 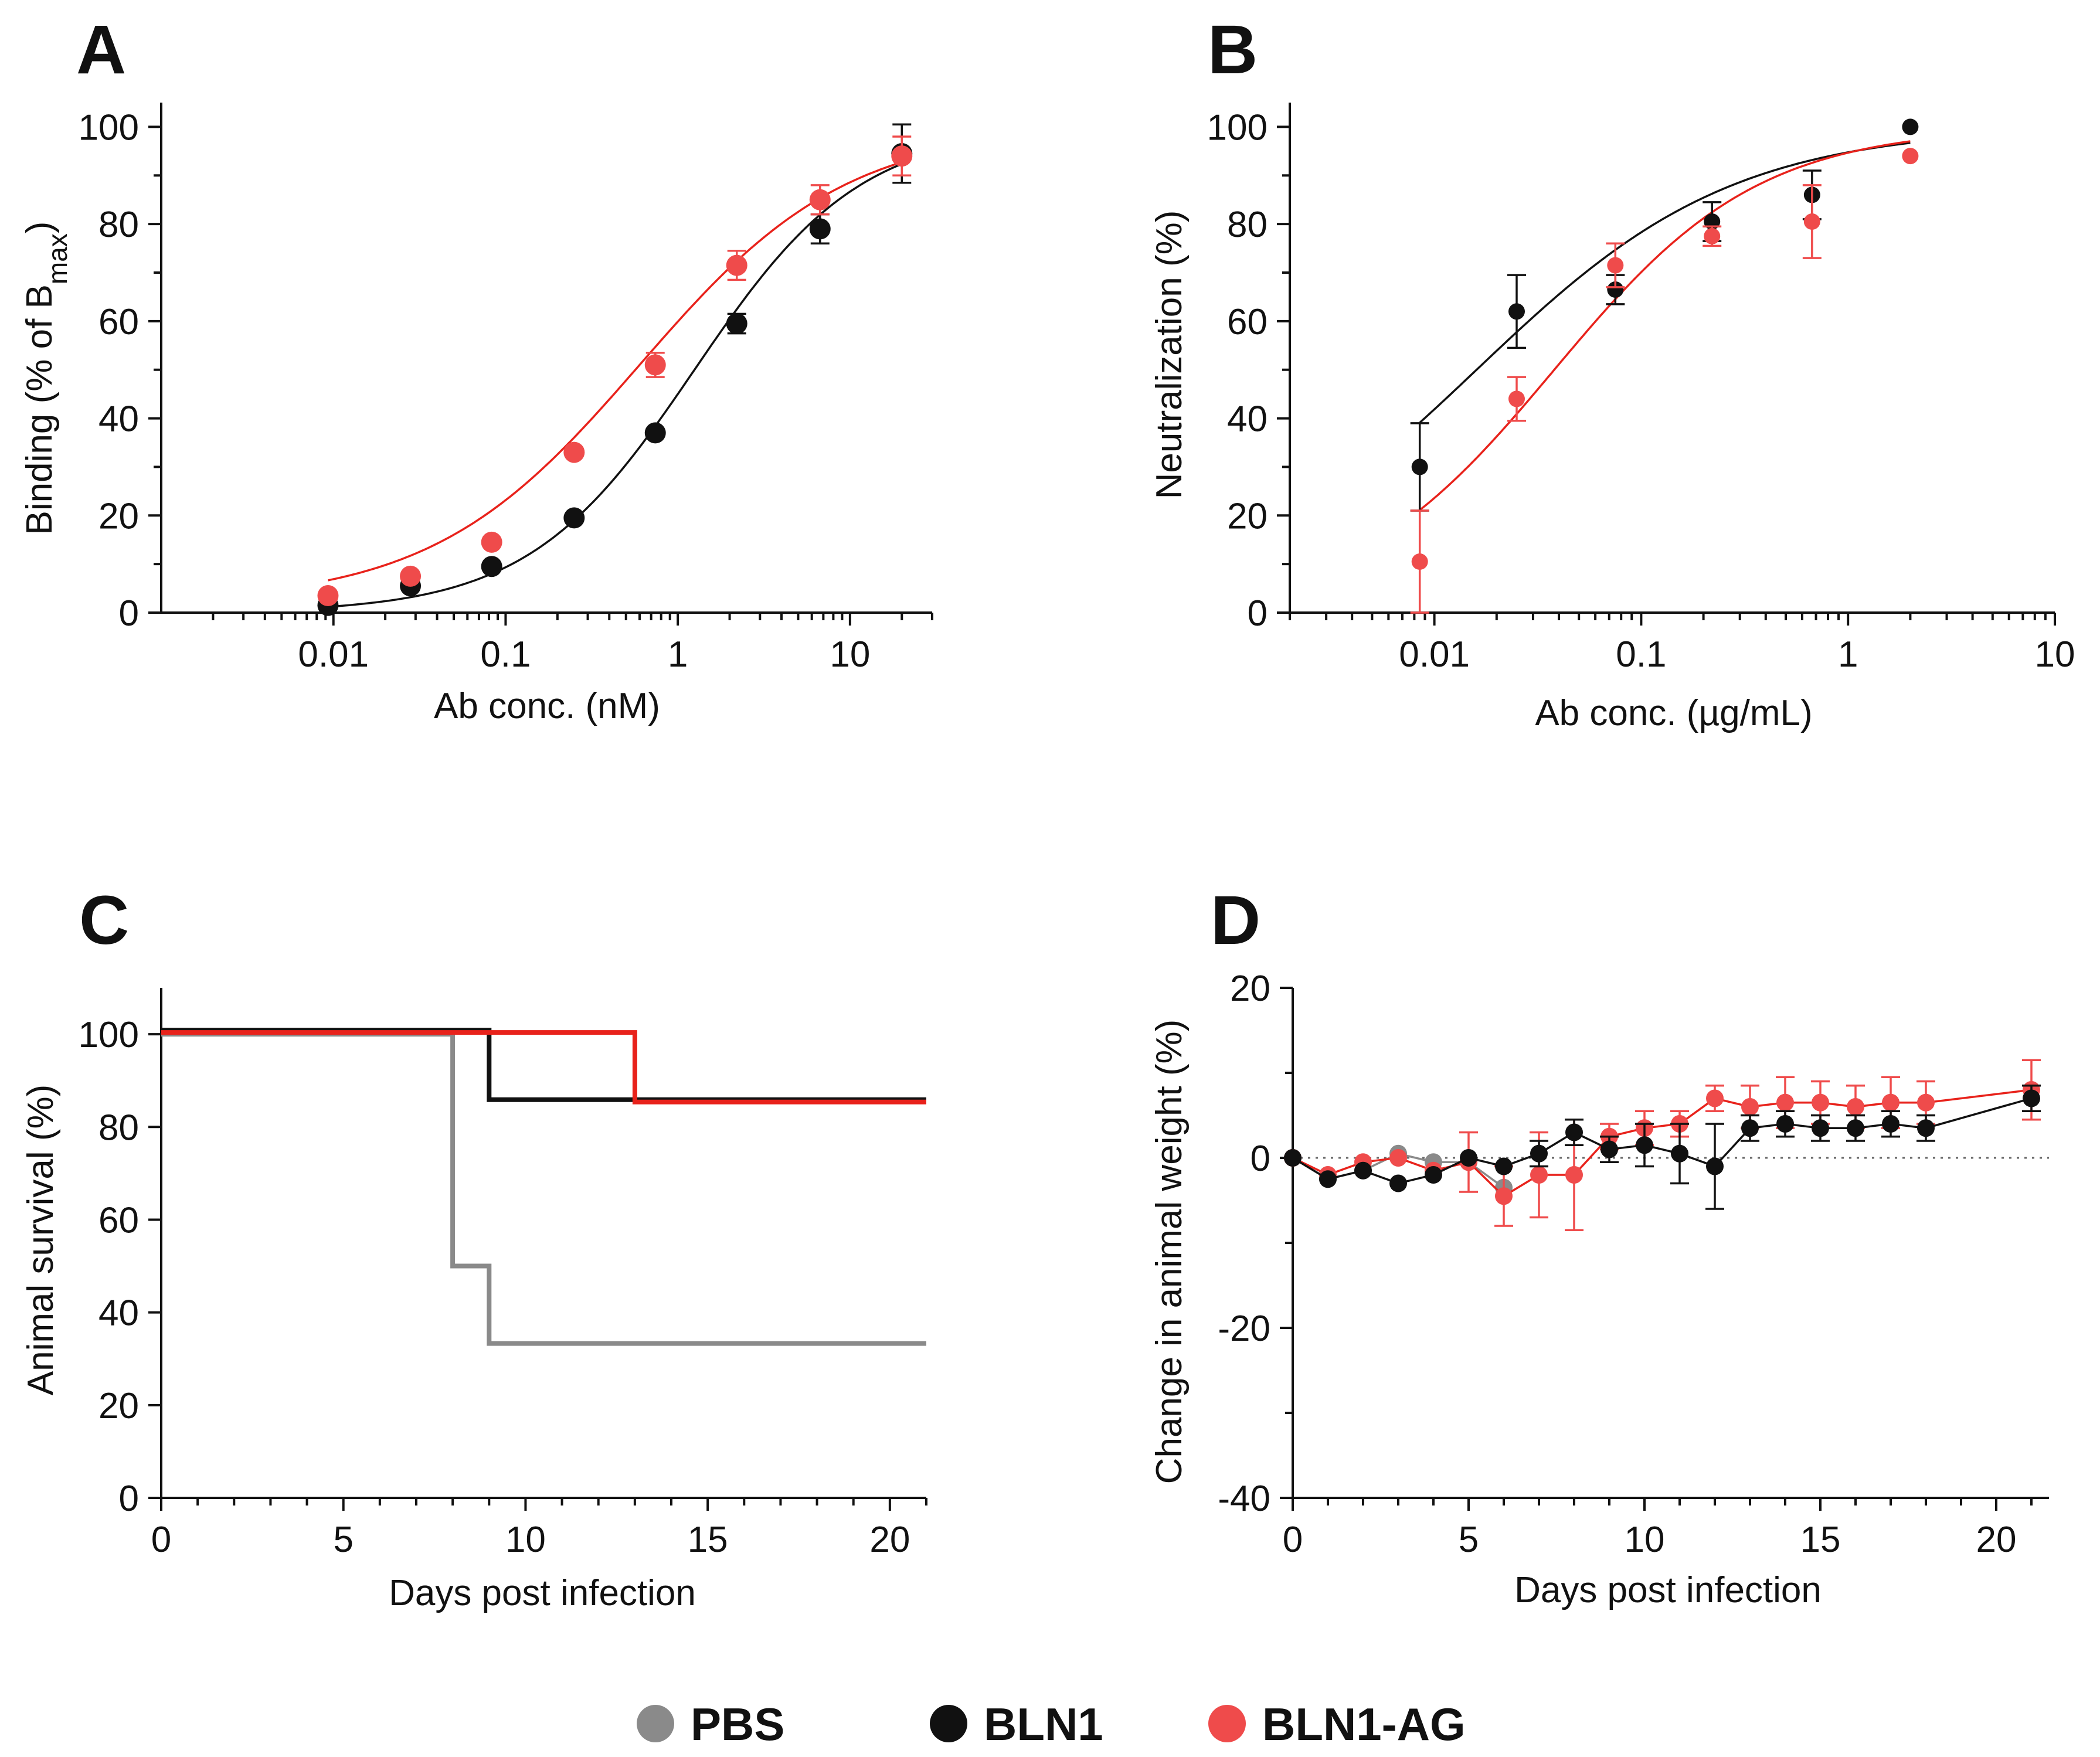 What do you see at coordinates (1169, 1251) in the screenshot?
I see `panel-d-ylabel: Change in animal weight (%)` at bounding box center [1169, 1251].